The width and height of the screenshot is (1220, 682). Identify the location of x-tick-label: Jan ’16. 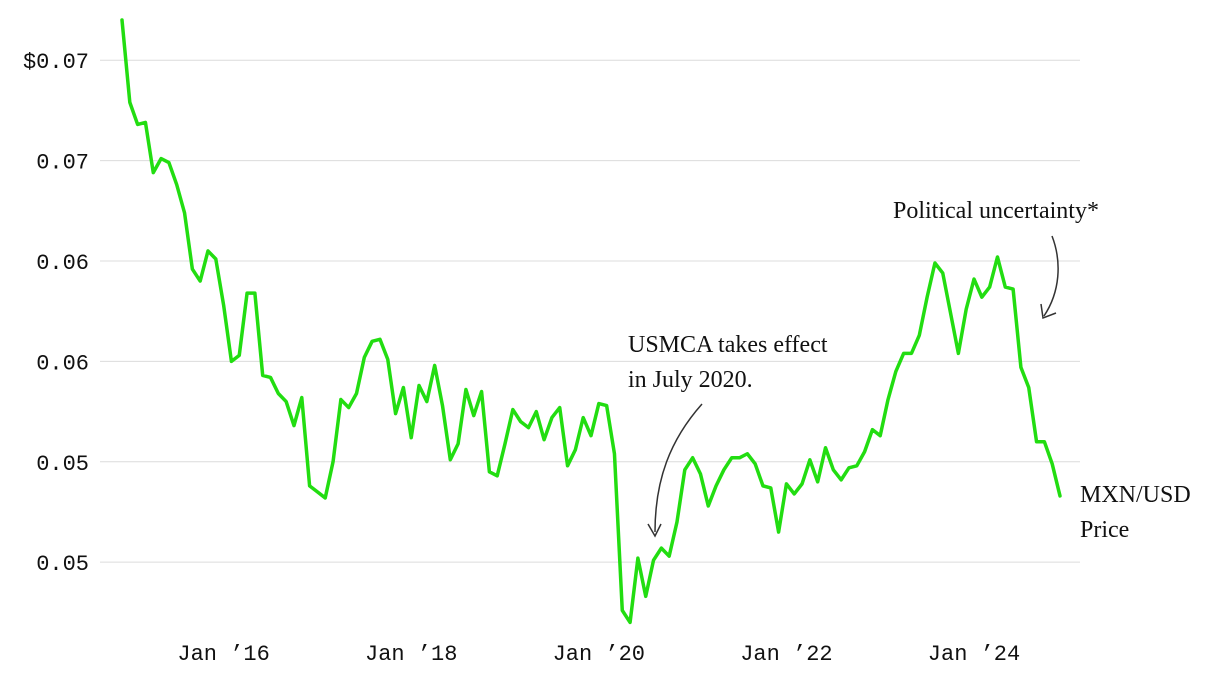
(223, 654).